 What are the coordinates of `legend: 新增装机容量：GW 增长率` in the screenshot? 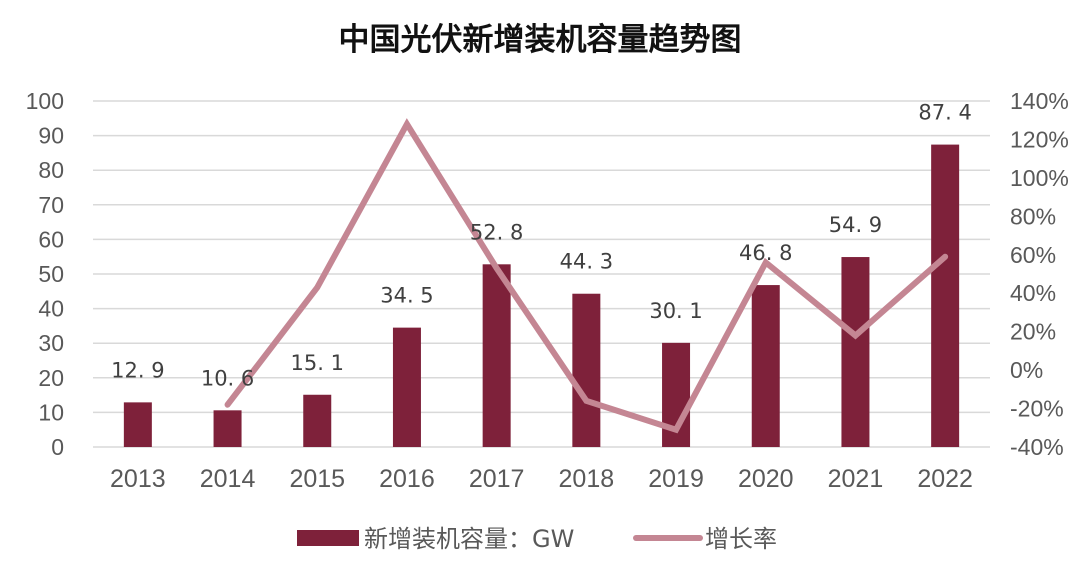 It's located at (537, 539).